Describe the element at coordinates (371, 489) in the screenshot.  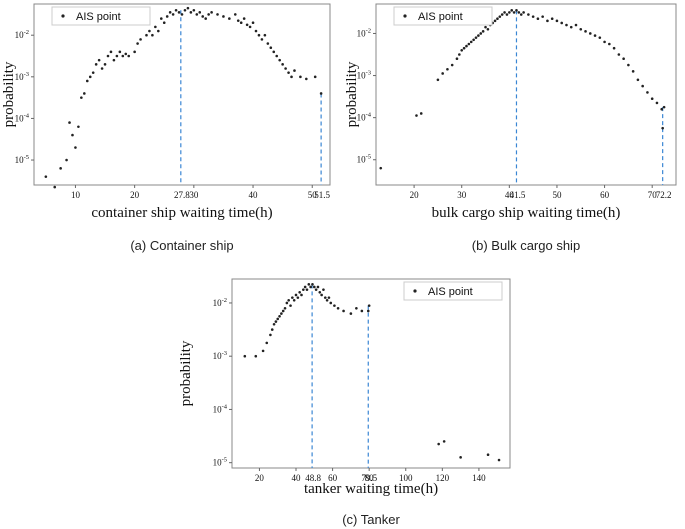
I see `x-axis-label: tanker waiting time(h)` at that location.